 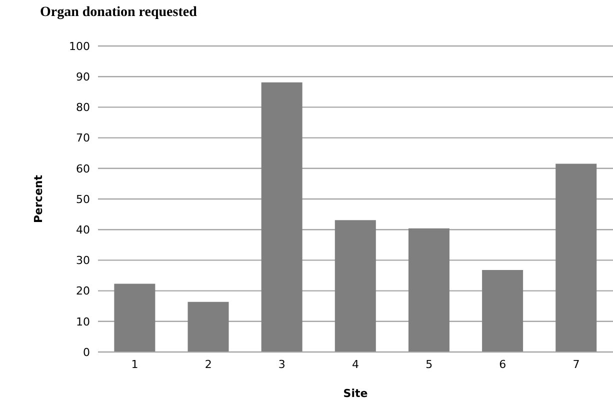 I want to click on y-tick-label: 0, so click(x=86, y=352).